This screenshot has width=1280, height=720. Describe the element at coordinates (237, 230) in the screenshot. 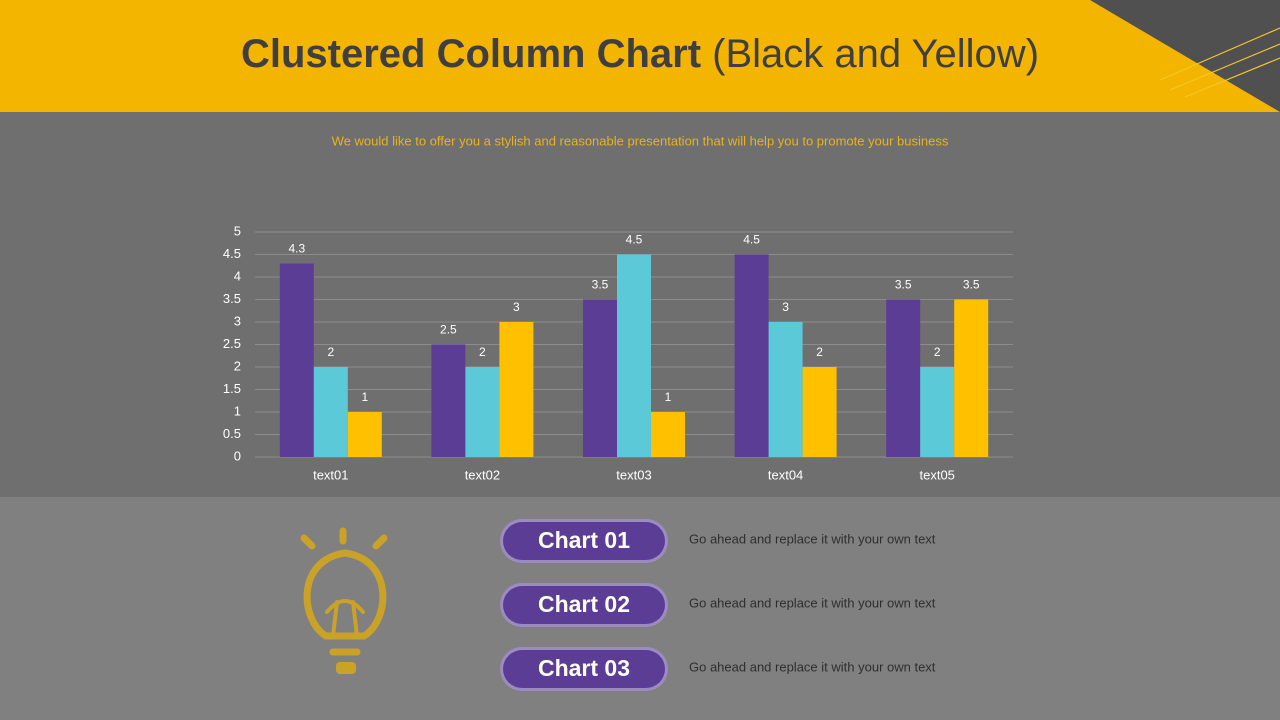

I see `y-tick-label: 5` at that location.